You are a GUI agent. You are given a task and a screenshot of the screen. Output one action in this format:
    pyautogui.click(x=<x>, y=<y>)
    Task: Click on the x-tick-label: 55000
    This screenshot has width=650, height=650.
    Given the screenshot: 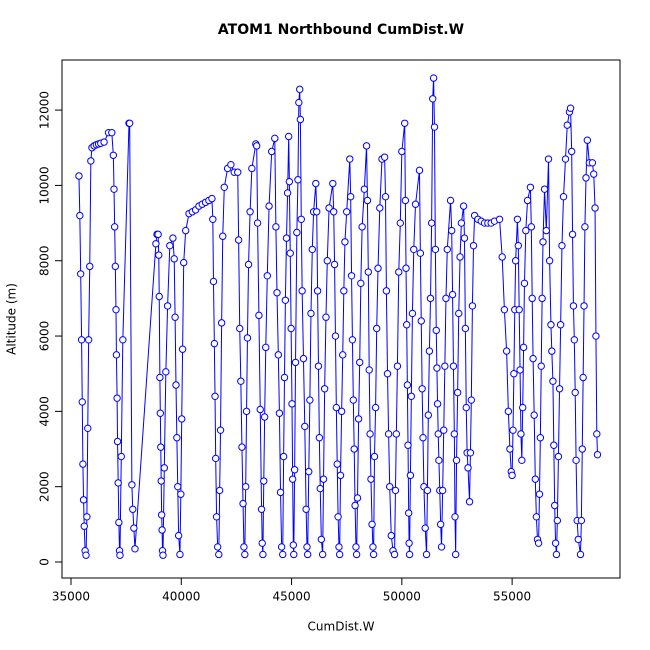 What is the action you would take?
    pyautogui.click(x=512, y=597)
    